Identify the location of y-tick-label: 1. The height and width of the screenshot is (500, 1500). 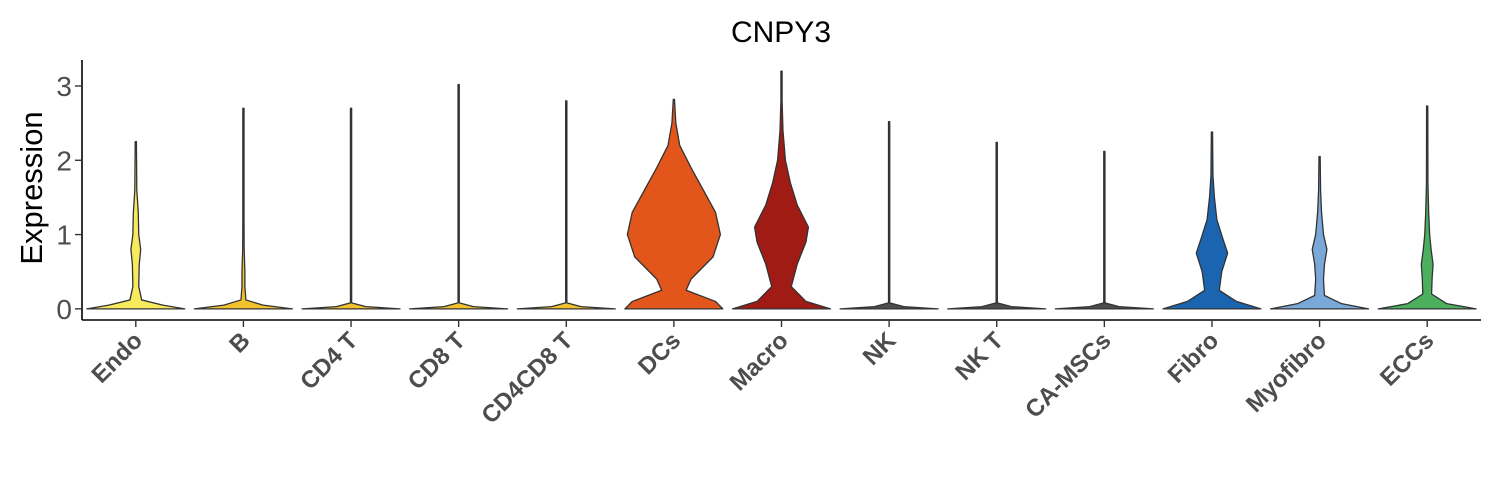
(64, 235).